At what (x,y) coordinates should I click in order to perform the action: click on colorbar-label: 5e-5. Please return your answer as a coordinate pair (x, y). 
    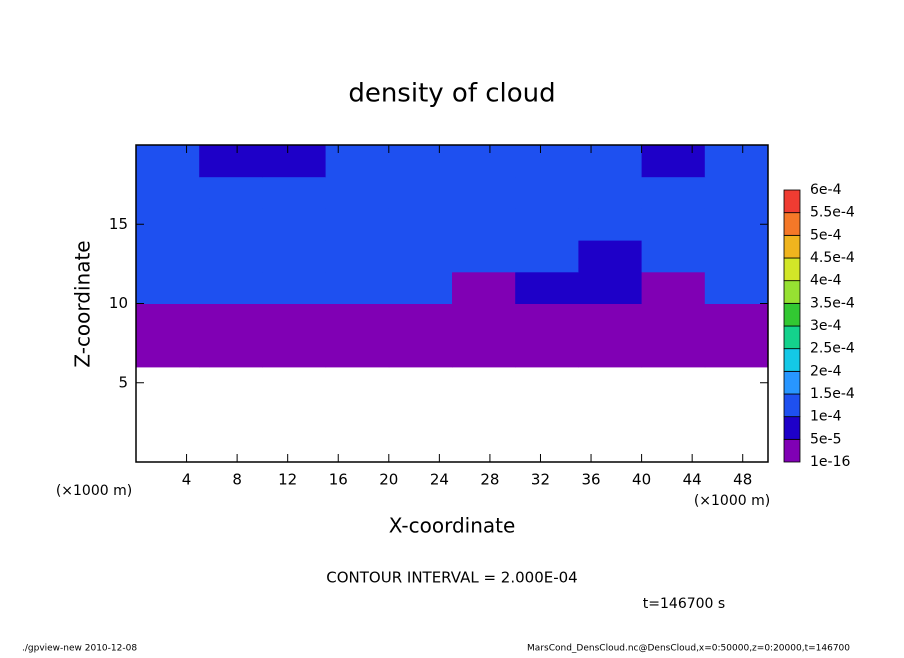
    Looking at the image, I should click on (825, 439).